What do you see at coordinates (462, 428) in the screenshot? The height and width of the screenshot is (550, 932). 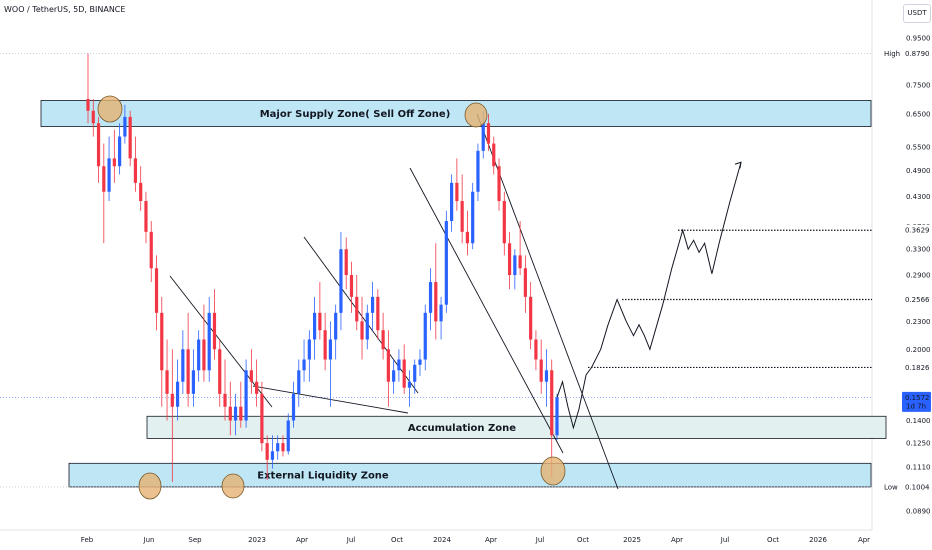 I see `accumulation-zone-label: Accumulation Zone` at bounding box center [462, 428].